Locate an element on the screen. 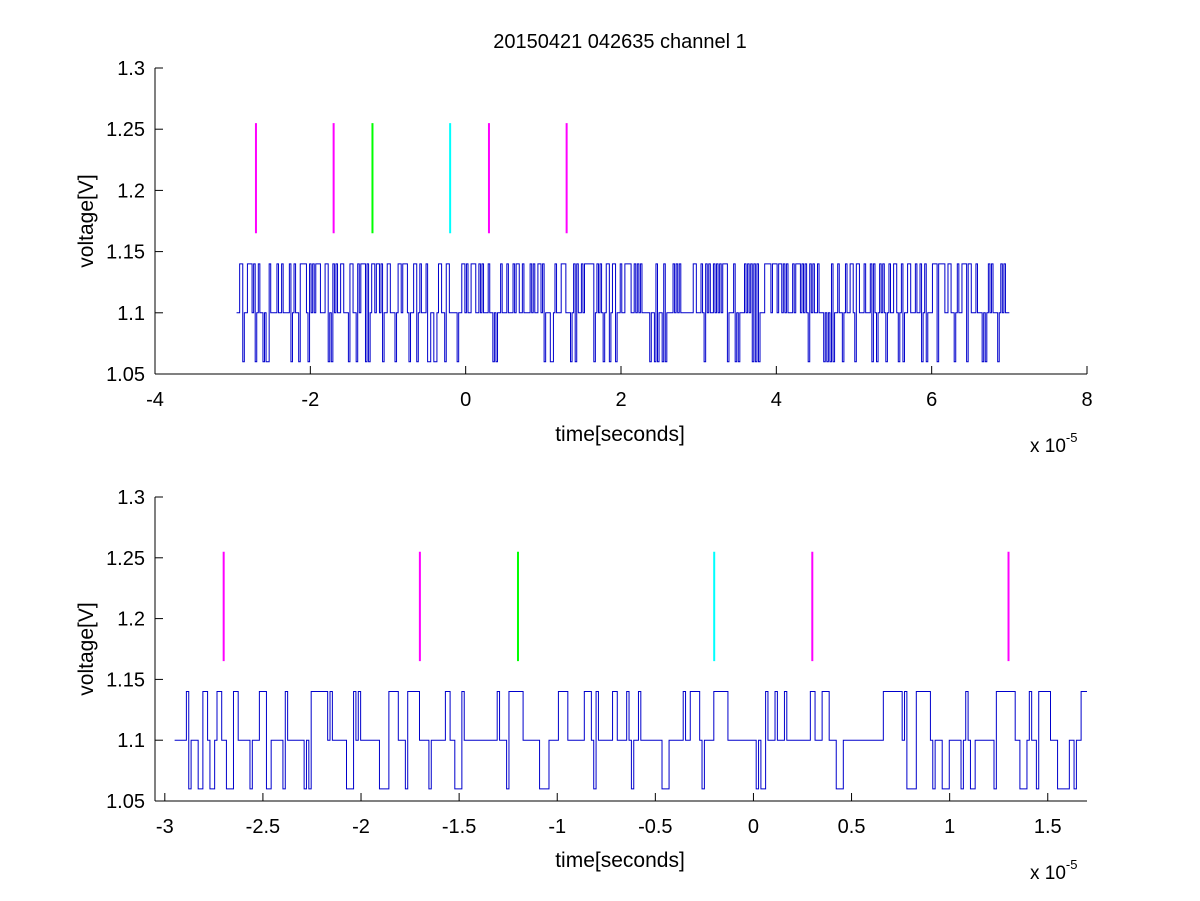 The height and width of the screenshot is (901, 1200). bottom-y-tick-label-4: 1.25 is located at coordinates (125, 559).